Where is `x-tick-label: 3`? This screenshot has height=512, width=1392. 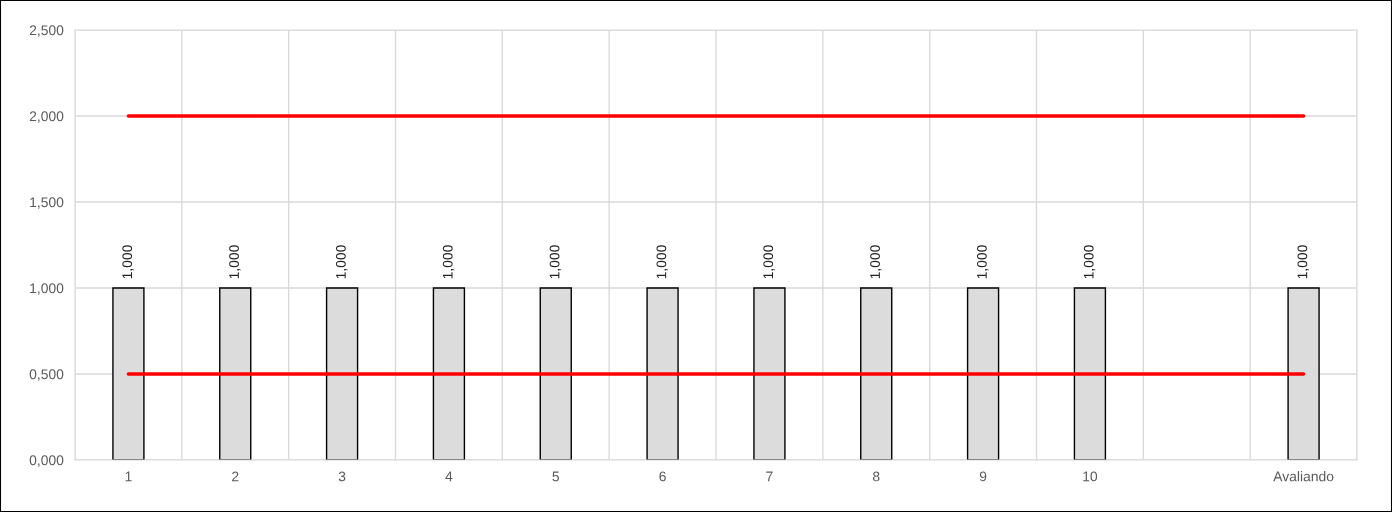 x-tick-label: 3 is located at coordinates (342, 476).